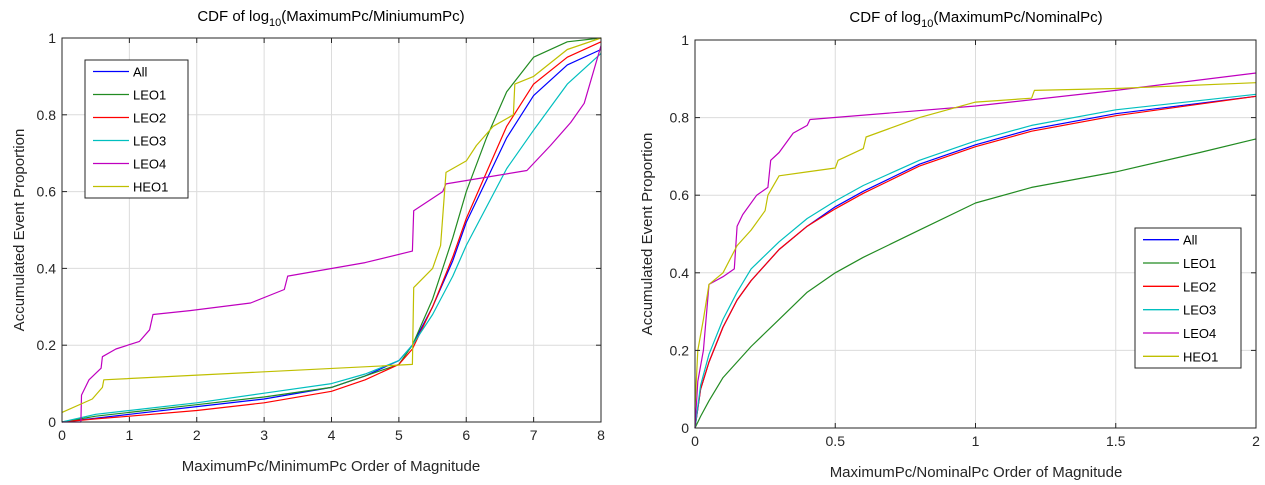  What do you see at coordinates (685, 428) in the screenshot?
I see `chart-right-y-tick-label-0: 0` at bounding box center [685, 428].